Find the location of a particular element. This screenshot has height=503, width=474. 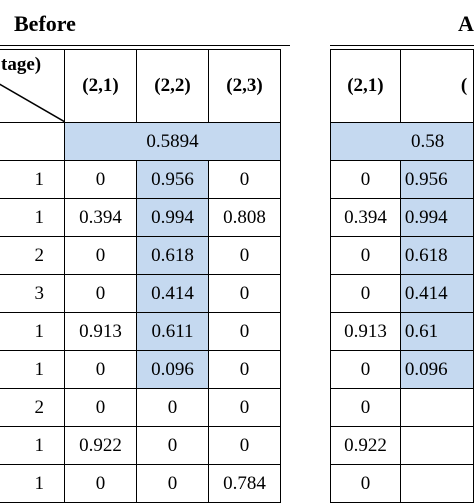

corner-diagonal is located at coordinates (32, 102).